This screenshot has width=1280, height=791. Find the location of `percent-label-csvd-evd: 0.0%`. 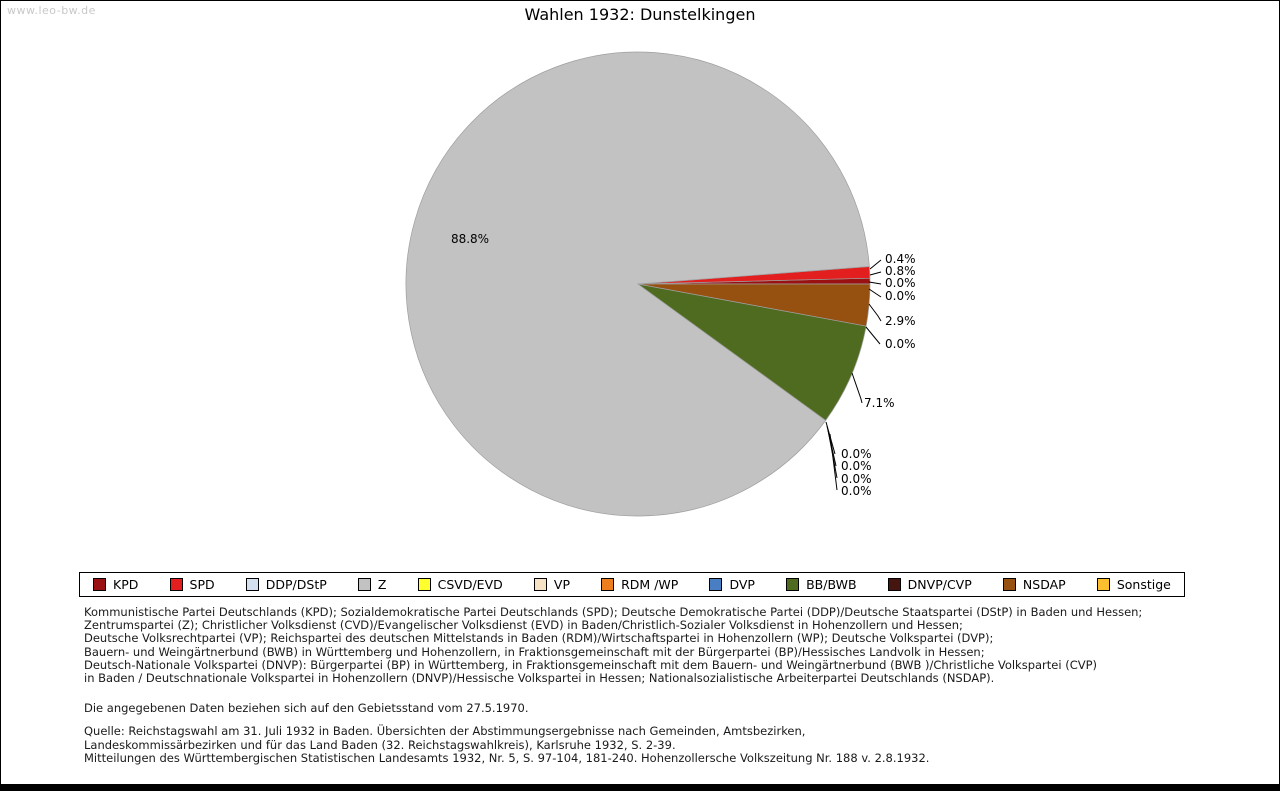

percent-label-csvd-evd: 0.0% is located at coordinates (856, 454).